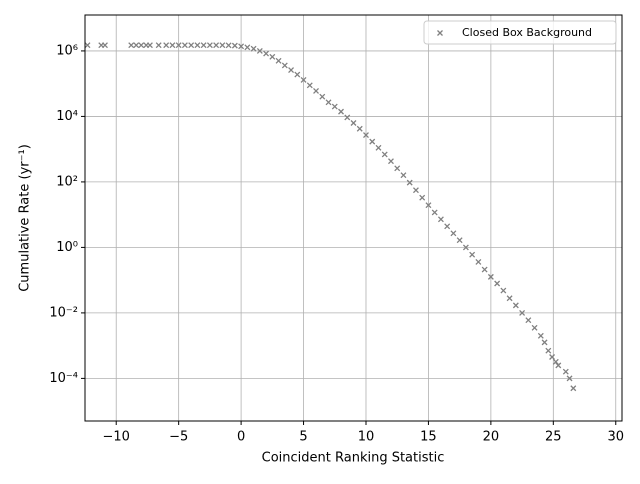 The height and width of the screenshot is (484, 640). I want to click on x-tick-label: 30, so click(615, 437).